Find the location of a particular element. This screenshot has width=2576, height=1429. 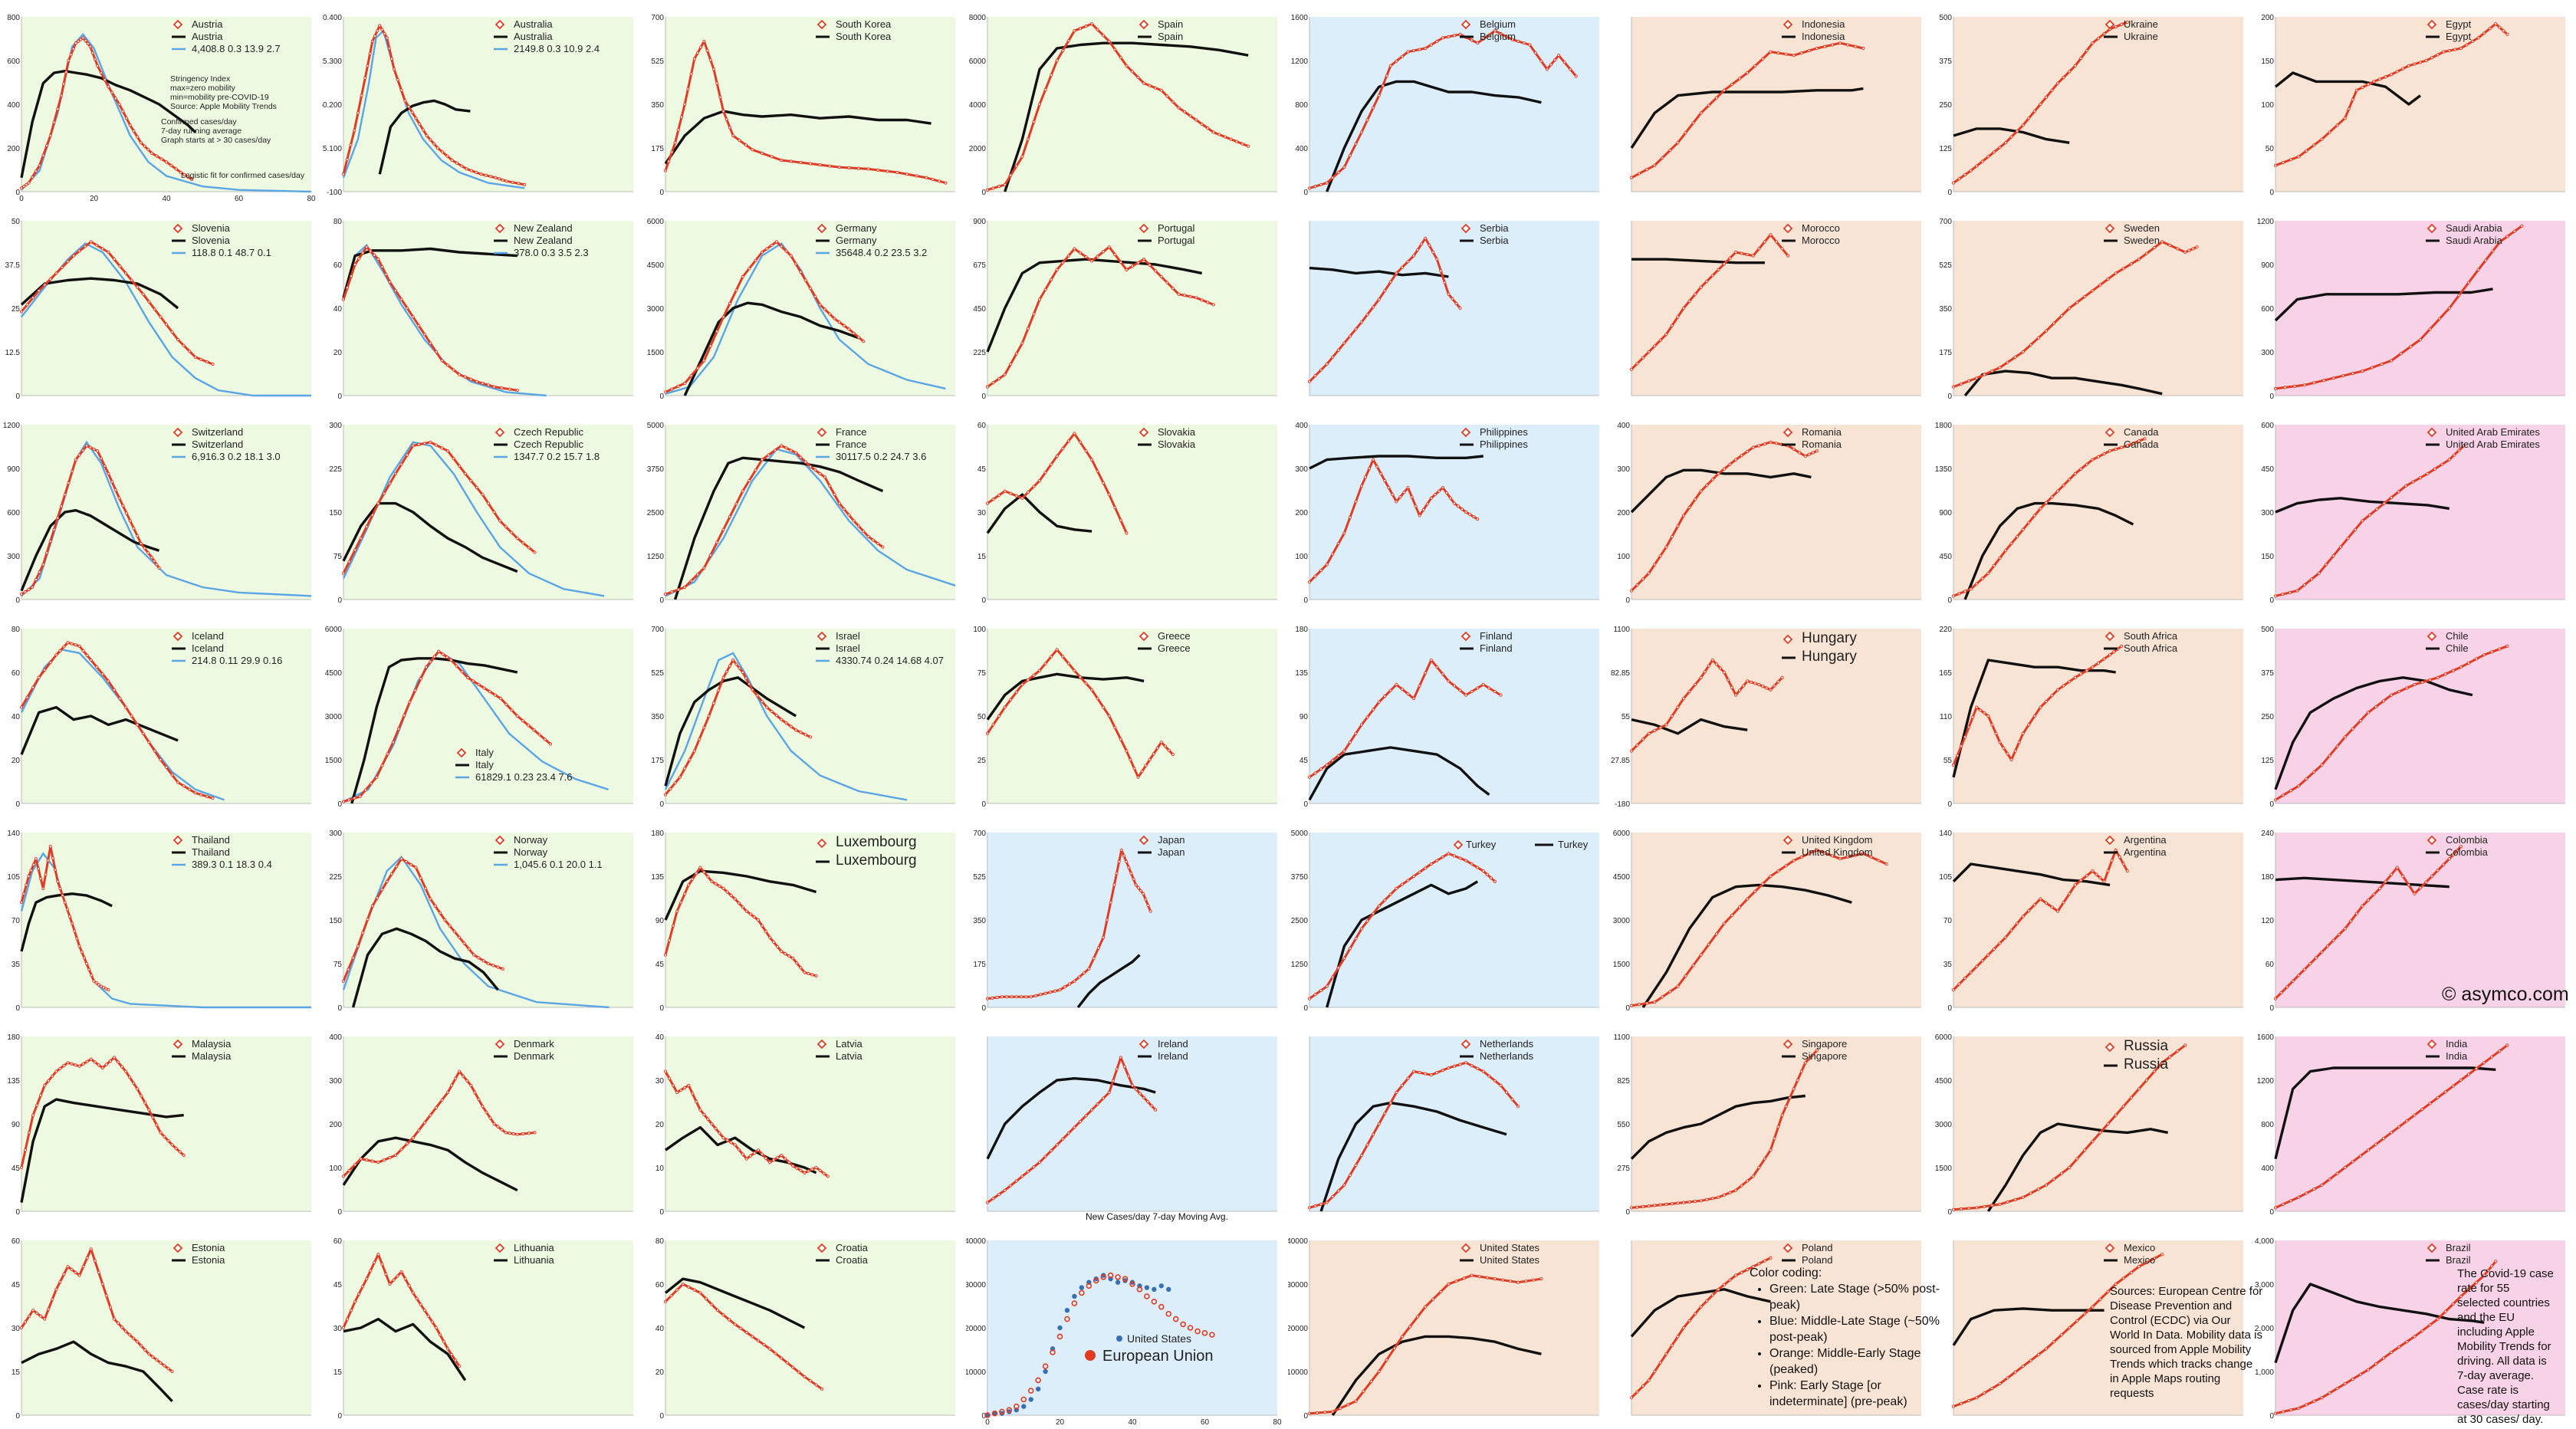

plot-area-finland is located at coordinates (1454, 716).